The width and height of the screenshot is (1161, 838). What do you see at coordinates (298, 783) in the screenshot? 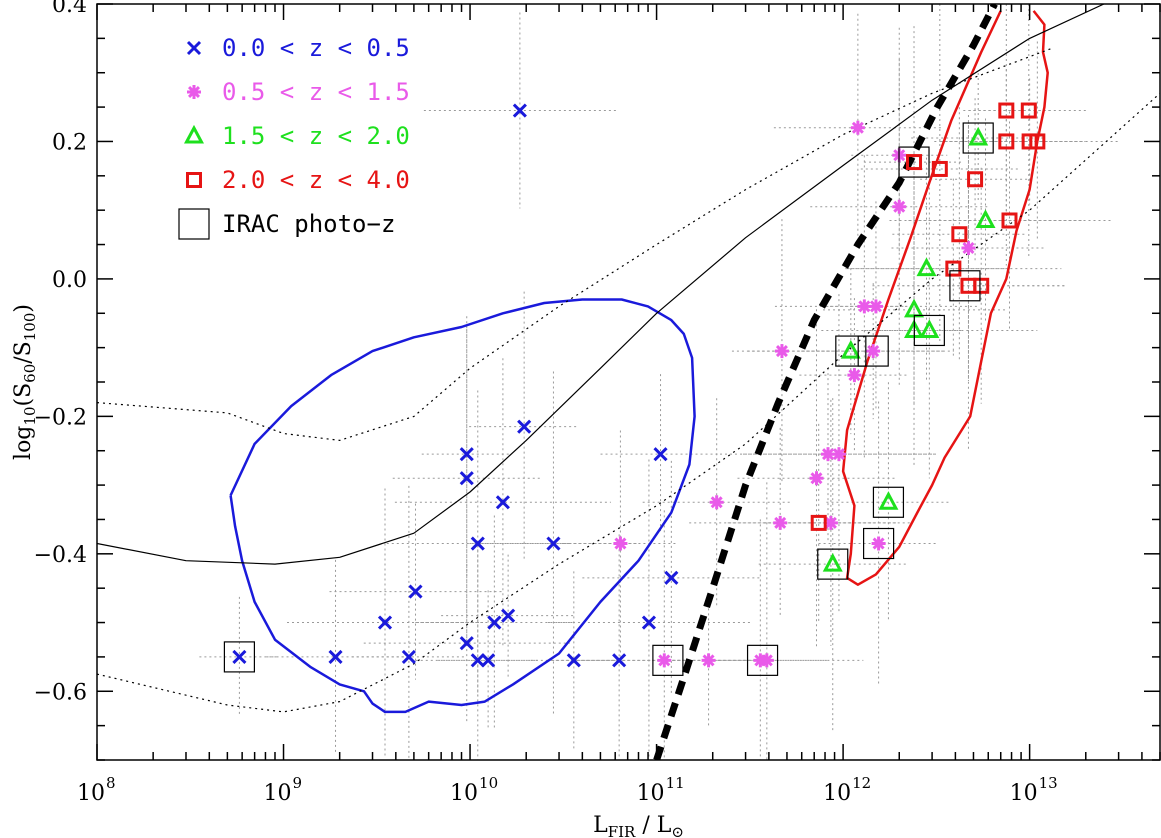
I see `x-tick-exponent: 9` at bounding box center [298, 783].